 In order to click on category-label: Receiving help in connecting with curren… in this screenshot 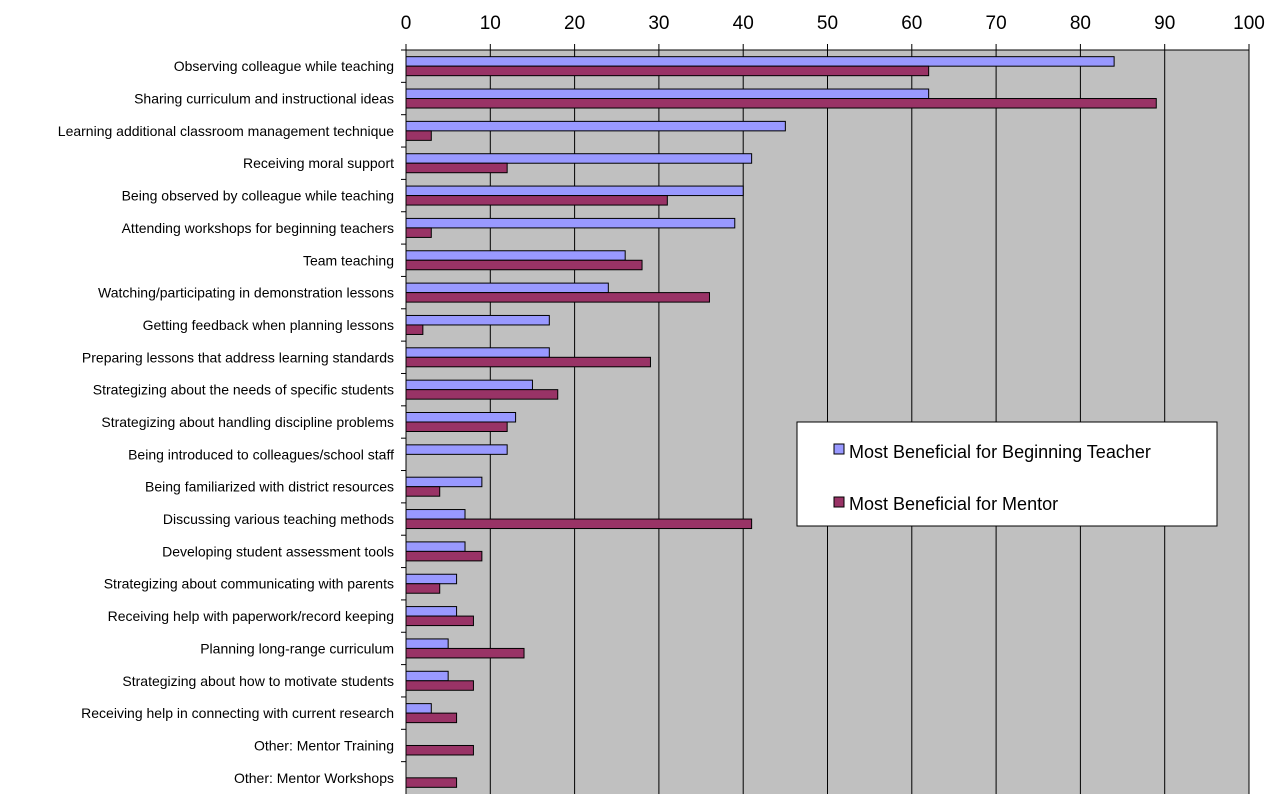, I will do `click(237, 713)`.